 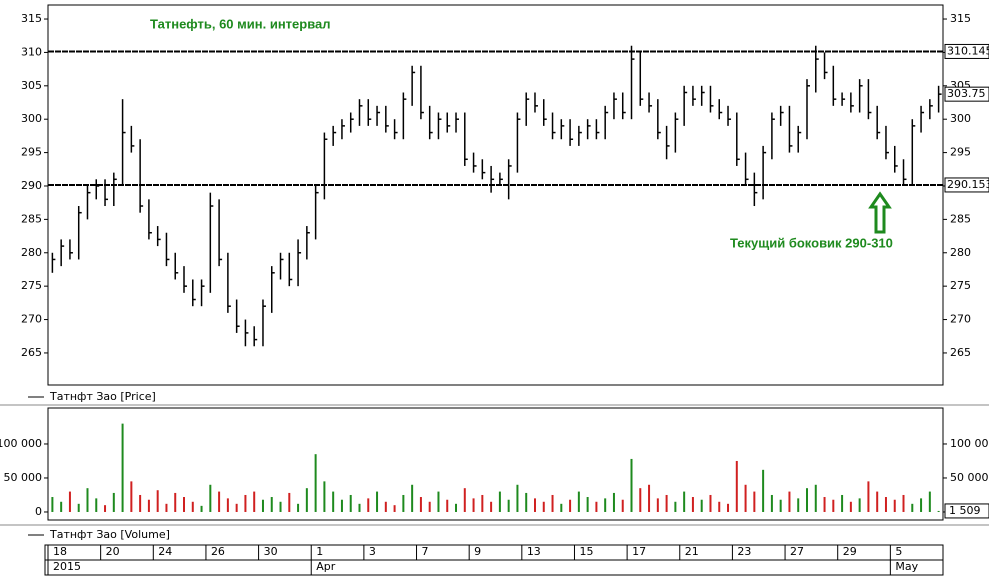 I want to click on y-tick-label: 290, so click(x=31, y=185).